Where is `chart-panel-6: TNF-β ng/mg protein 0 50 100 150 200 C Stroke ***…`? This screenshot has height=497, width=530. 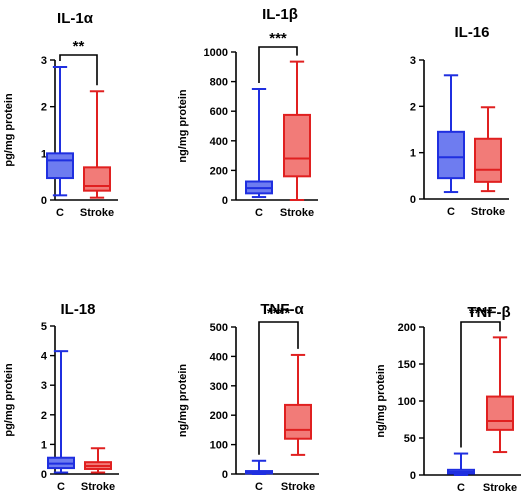 chart-panel-6: TNF-β ng/mg protein 0 50 100 150 200 C Stroke ***… is located at coordinates (448, 399).